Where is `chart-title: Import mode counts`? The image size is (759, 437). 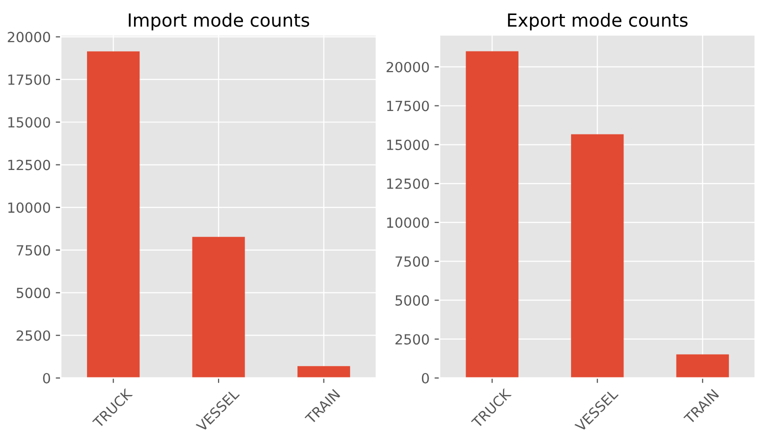 chart-title: Import mode counts is located at coordinates (219, 21).